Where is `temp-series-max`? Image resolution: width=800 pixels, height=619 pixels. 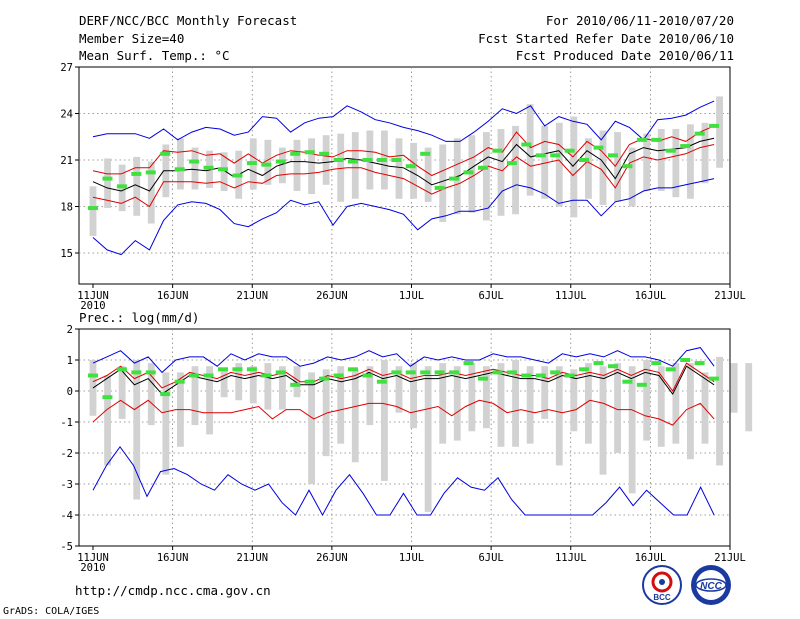 temp-series-max is located at coordinates (403, 121).